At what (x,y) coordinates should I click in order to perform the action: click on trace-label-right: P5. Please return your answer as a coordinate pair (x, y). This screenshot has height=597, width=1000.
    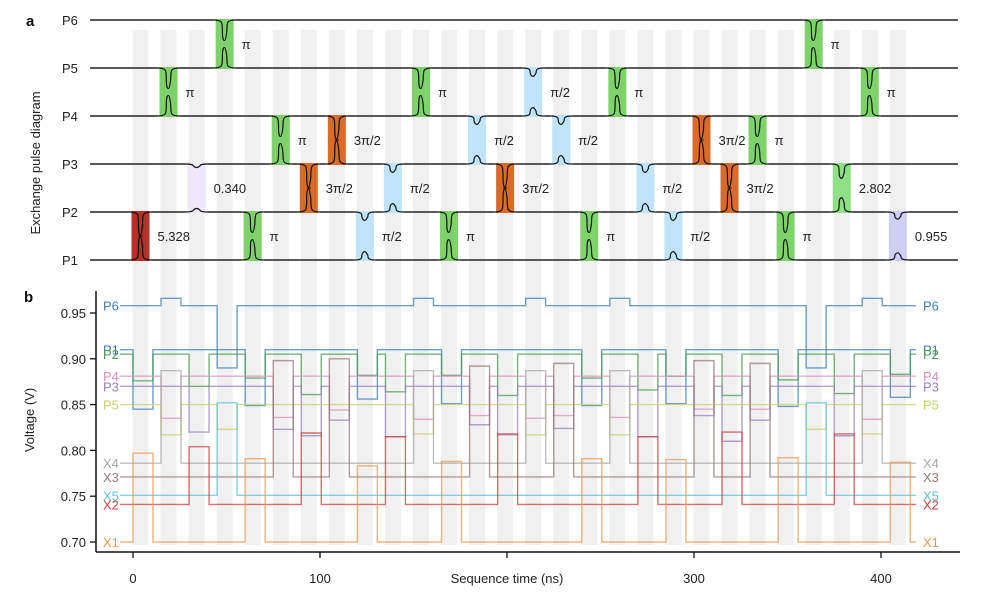
    Looking at the image, I should click on (931, 405).